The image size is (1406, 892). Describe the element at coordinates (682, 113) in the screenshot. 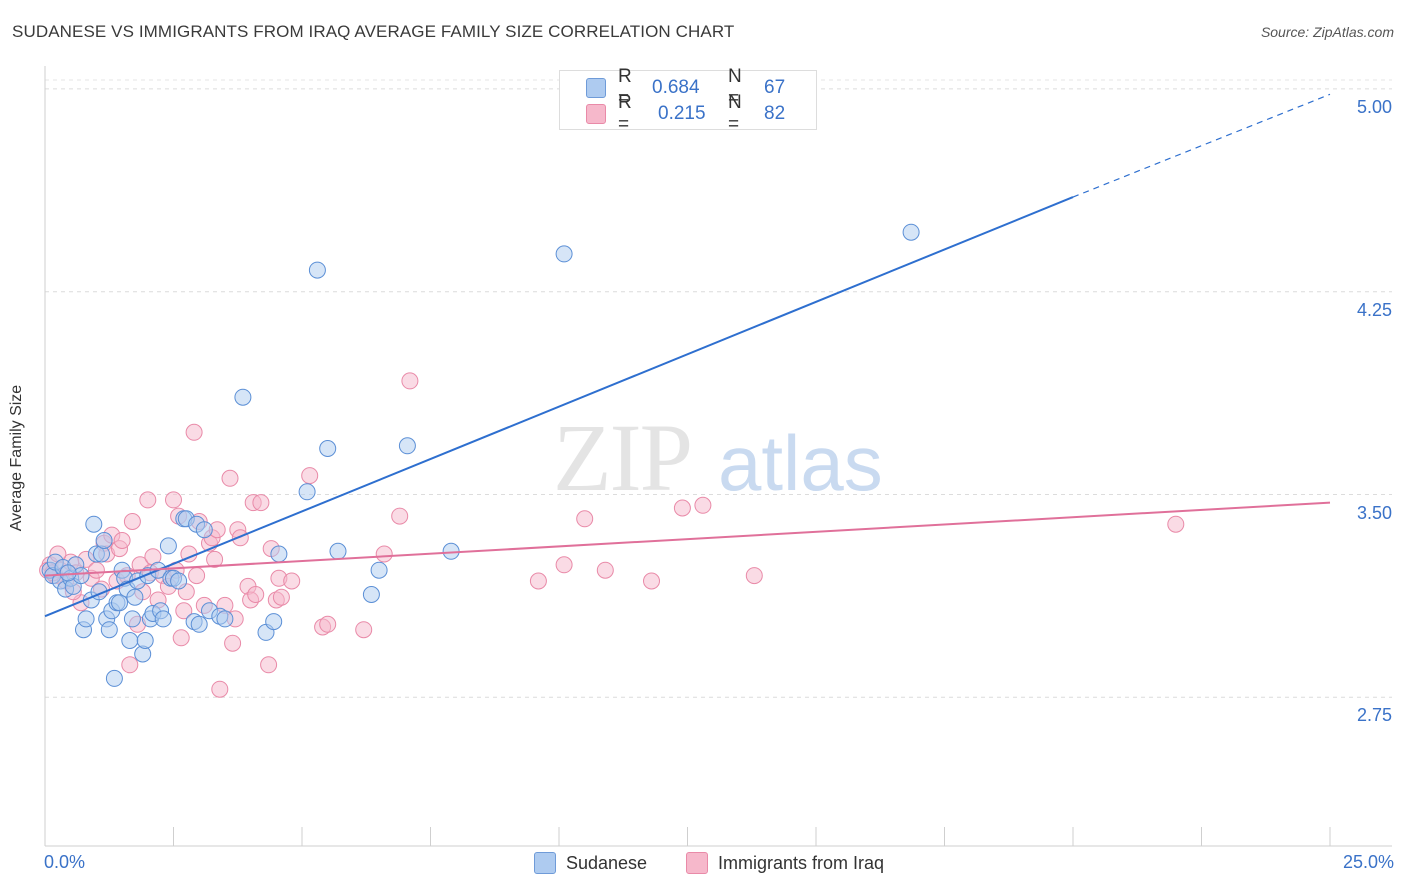

I see `r-value: 0.215` at that location.